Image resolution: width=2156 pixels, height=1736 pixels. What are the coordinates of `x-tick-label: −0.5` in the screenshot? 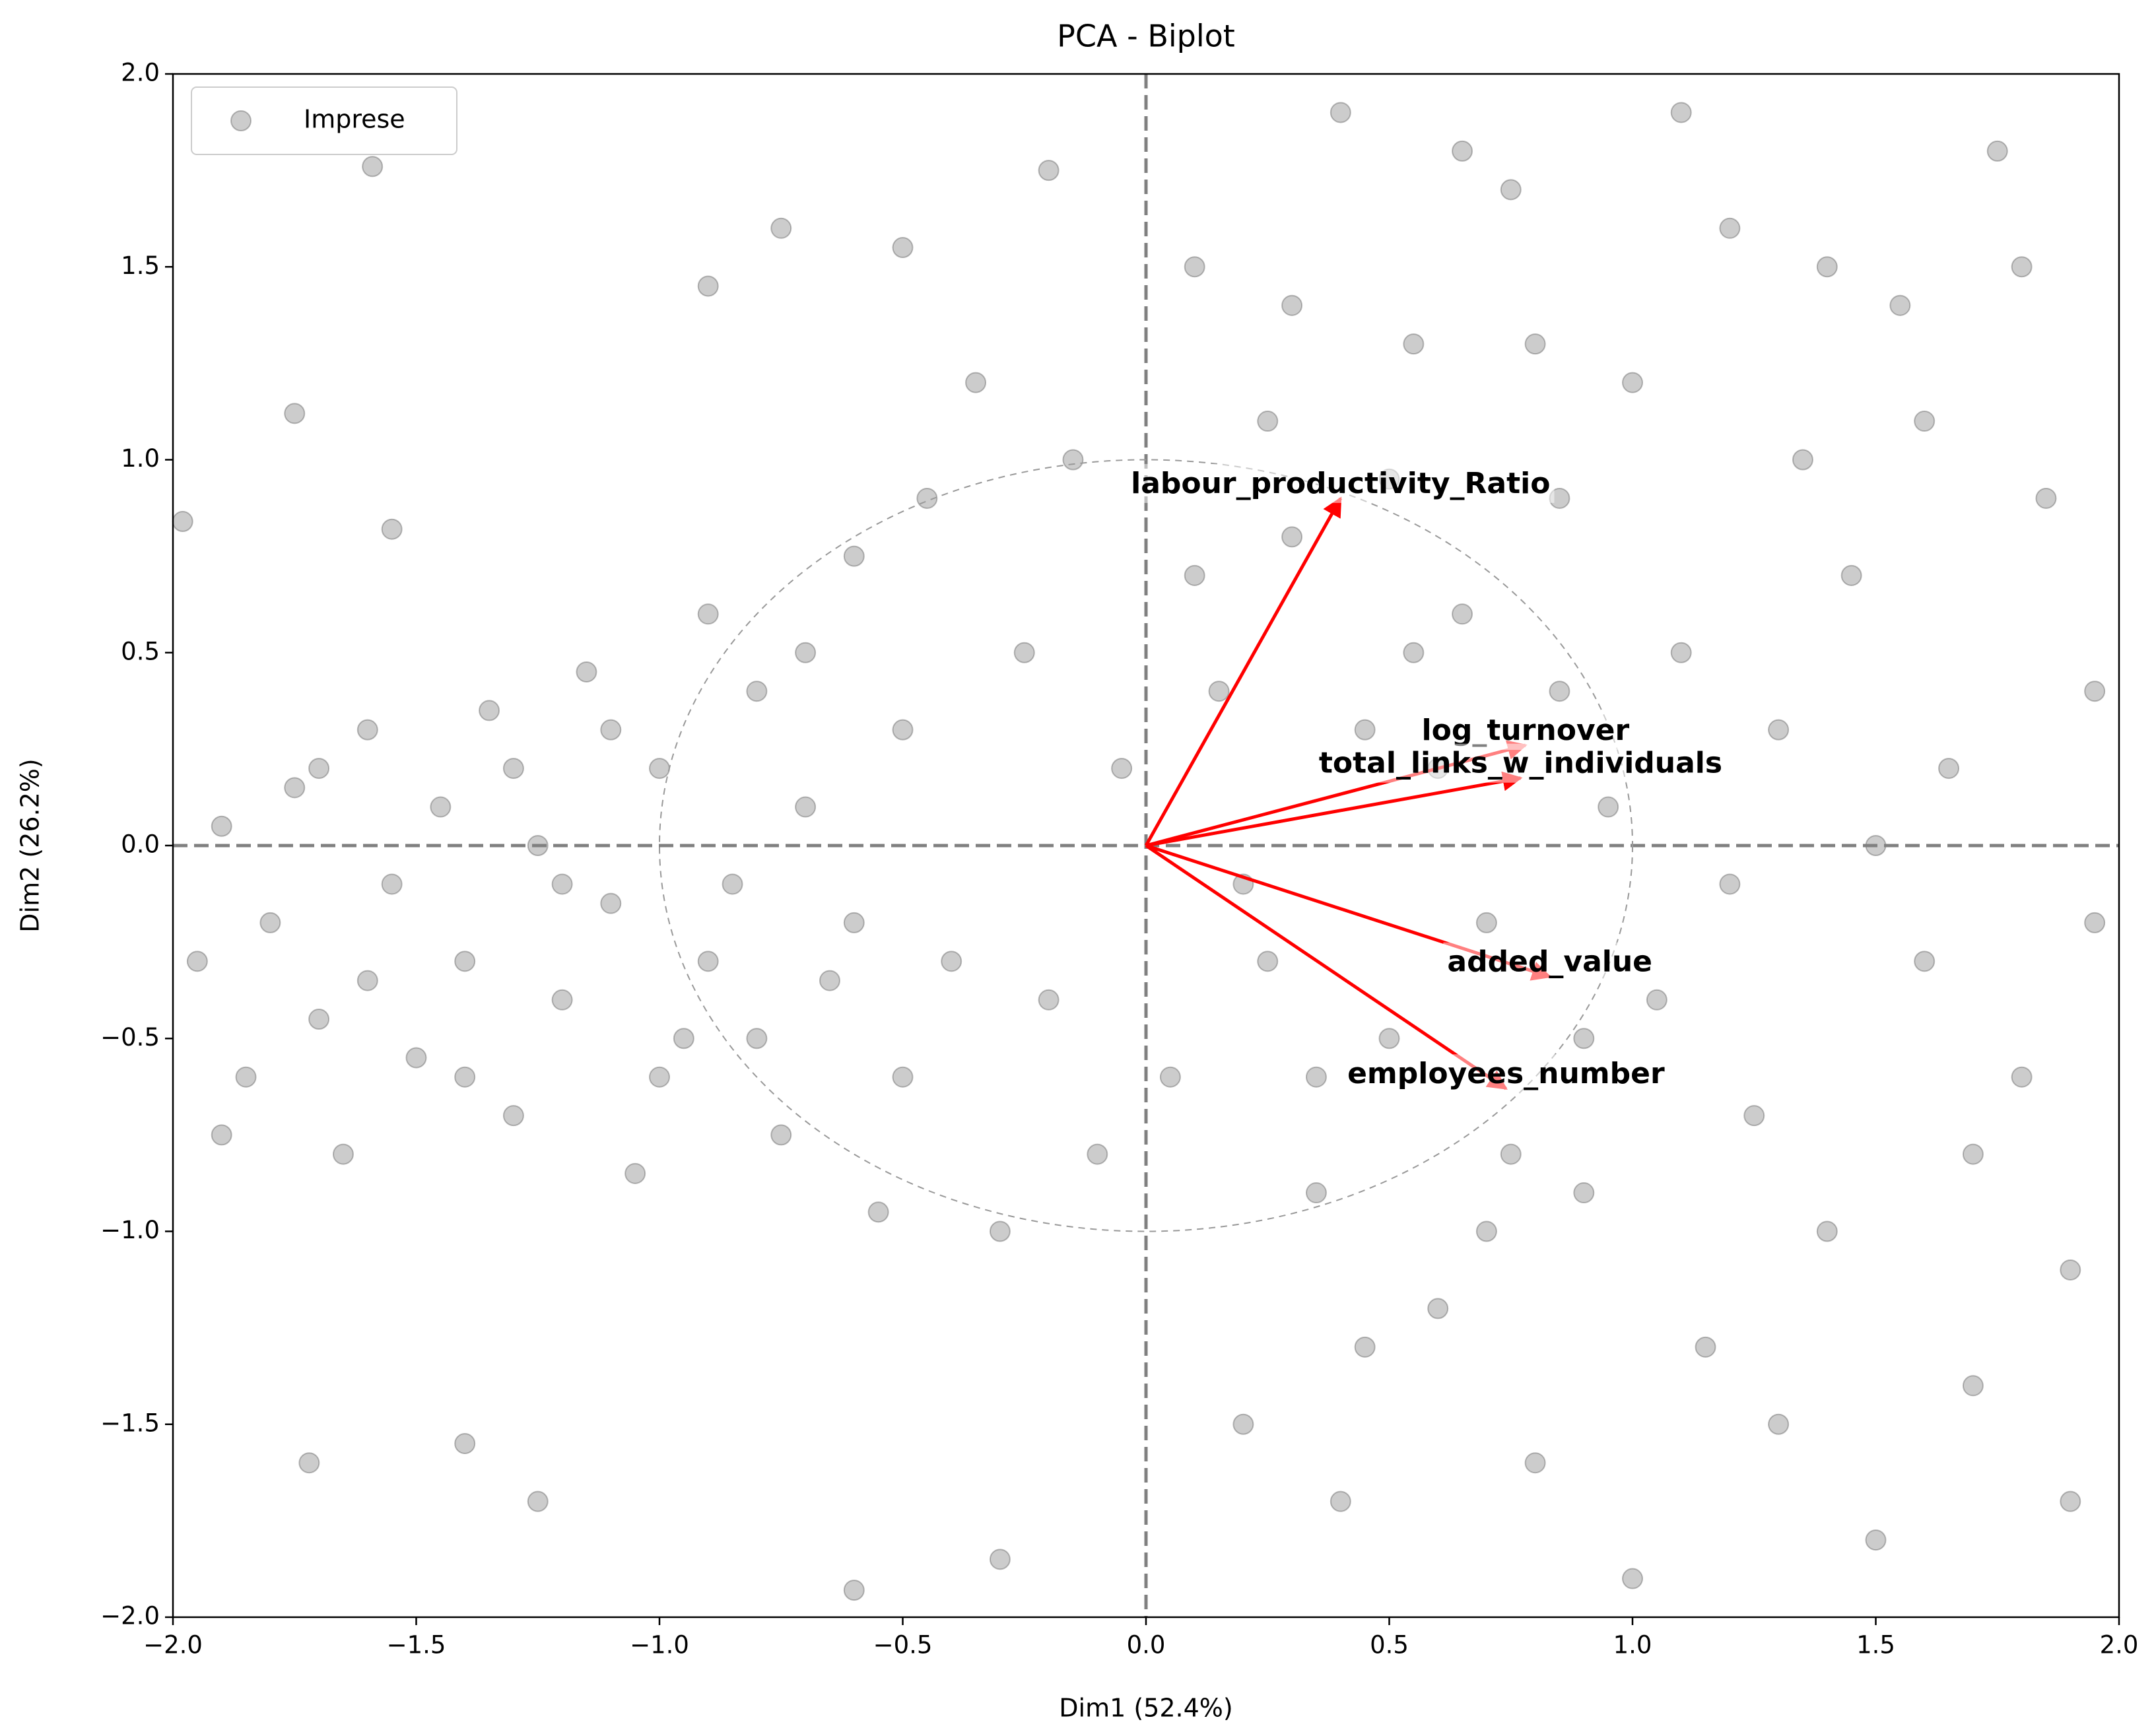 It's located at (903, 1645).